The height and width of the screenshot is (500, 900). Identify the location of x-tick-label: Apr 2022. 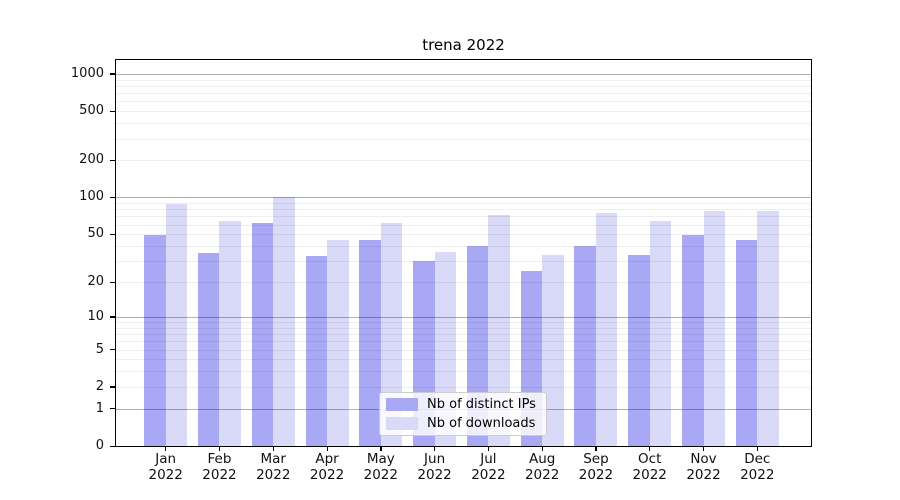
(327, 467).